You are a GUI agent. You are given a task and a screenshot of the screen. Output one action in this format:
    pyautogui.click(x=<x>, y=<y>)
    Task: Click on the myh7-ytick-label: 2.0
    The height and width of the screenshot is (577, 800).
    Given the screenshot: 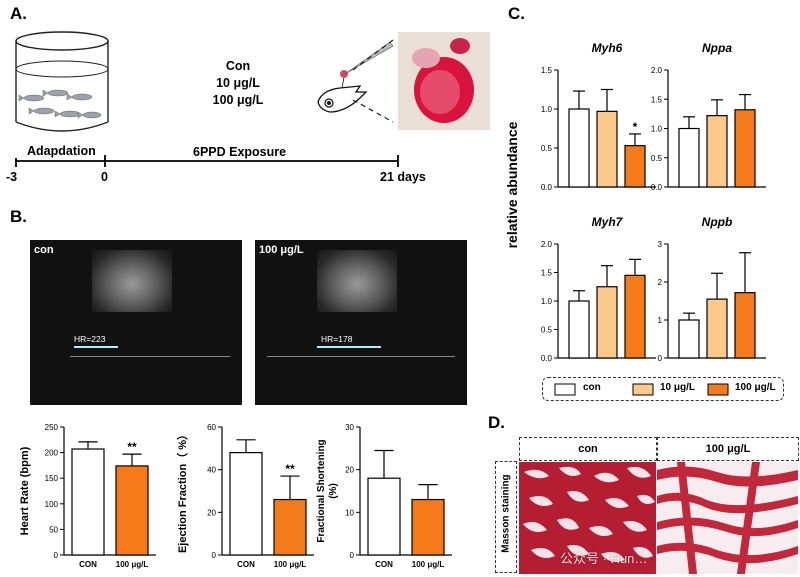 What is the action you would take?
    pyautogui.click(x=547, y=244)
    